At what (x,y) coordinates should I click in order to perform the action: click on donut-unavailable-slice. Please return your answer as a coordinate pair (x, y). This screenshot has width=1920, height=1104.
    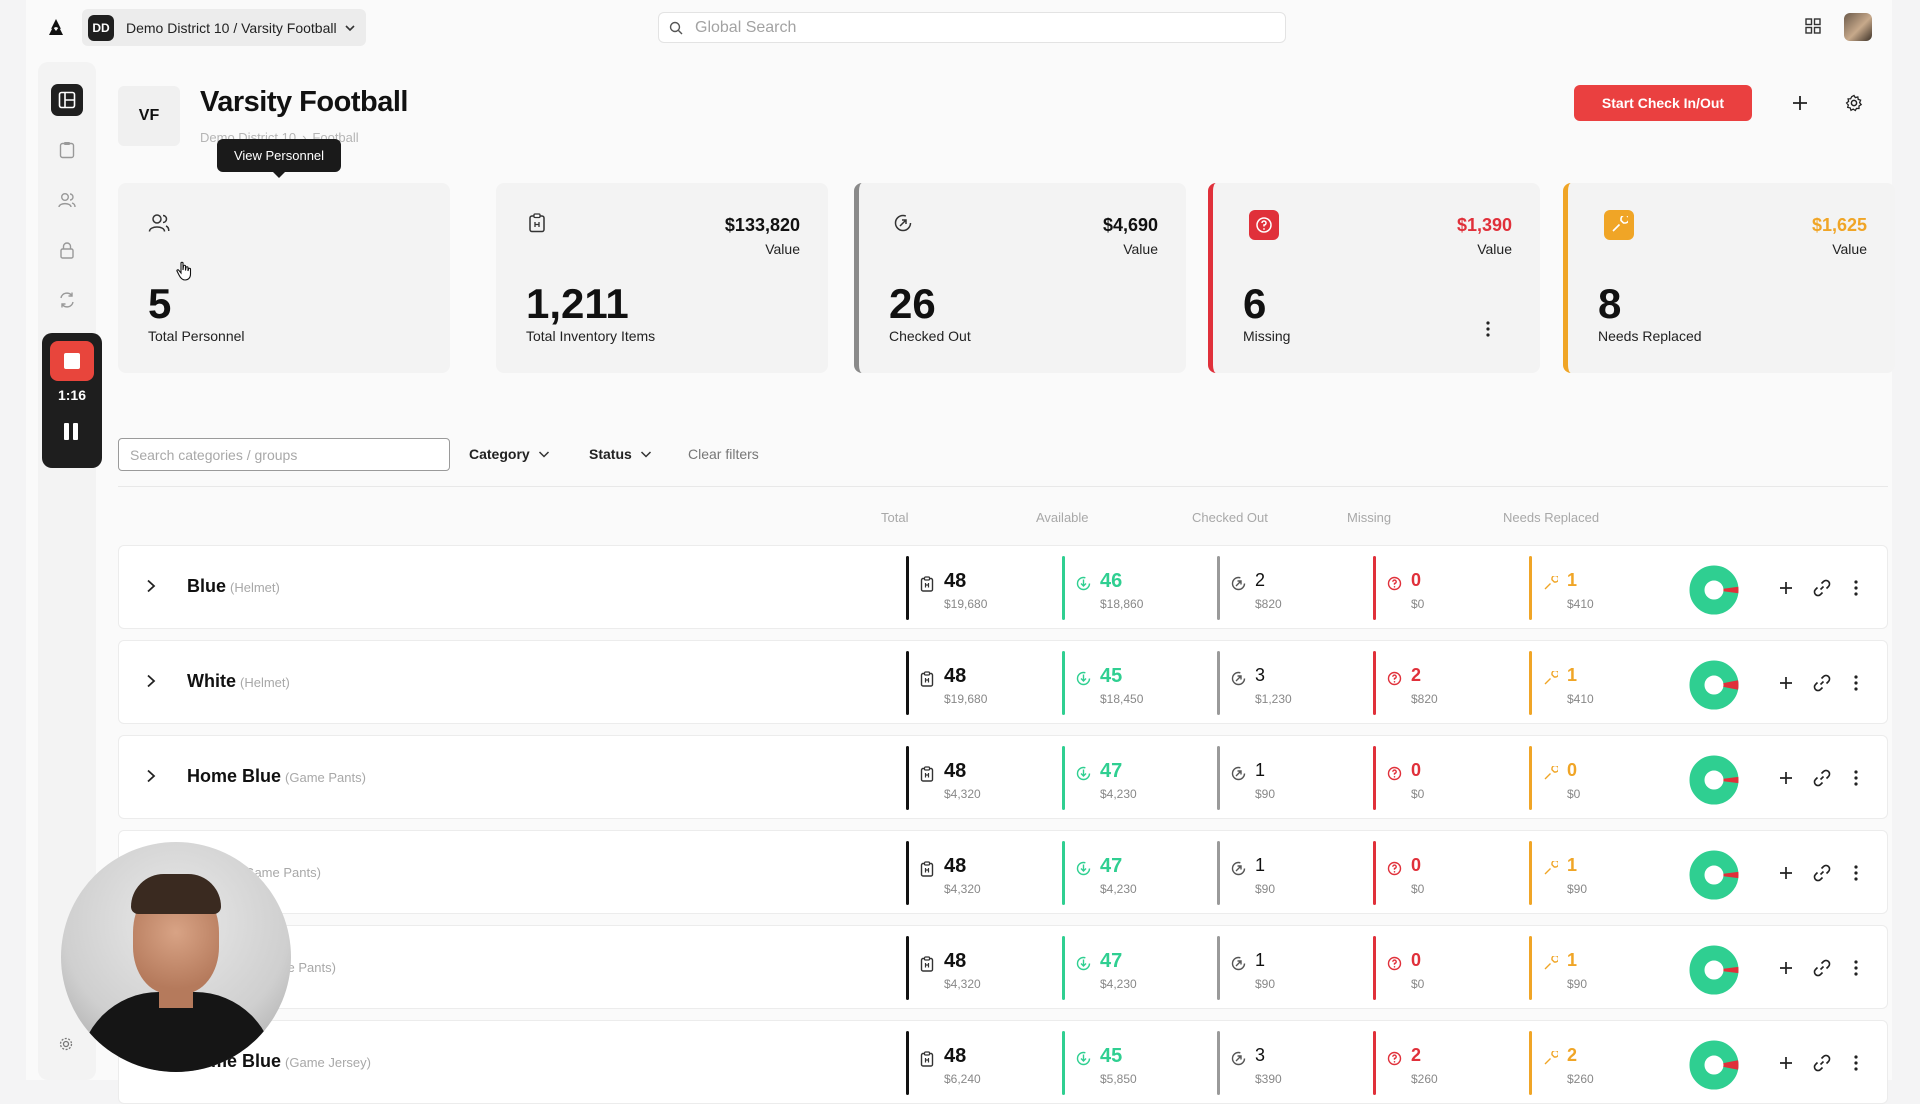
    Looking at the image, I should click on (1731, 1065).